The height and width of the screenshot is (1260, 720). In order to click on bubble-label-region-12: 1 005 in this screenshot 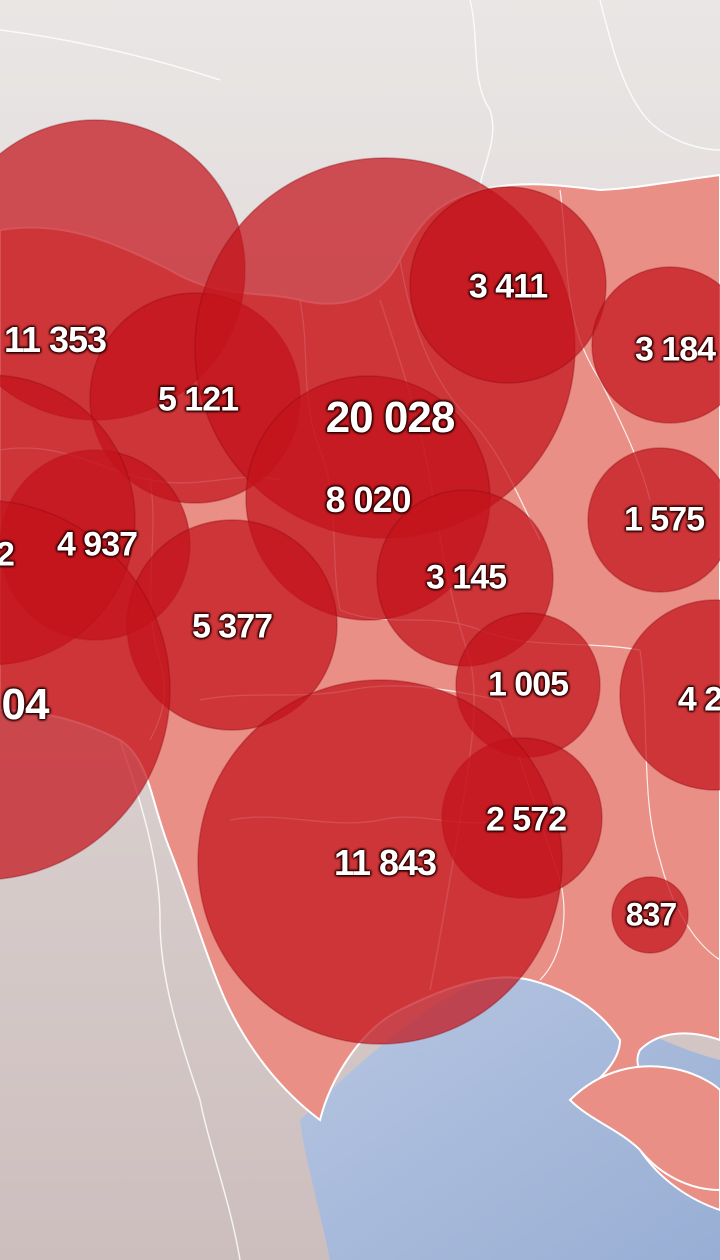, I will do `click(528, 684)`.